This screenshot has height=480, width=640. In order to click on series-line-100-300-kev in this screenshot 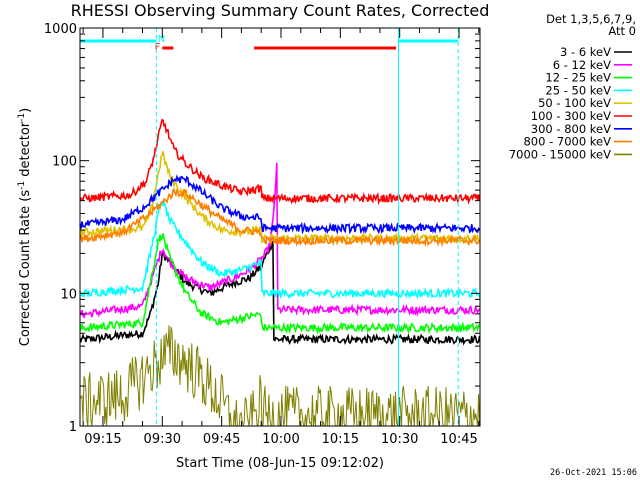, I will do `click(280, 162)`.